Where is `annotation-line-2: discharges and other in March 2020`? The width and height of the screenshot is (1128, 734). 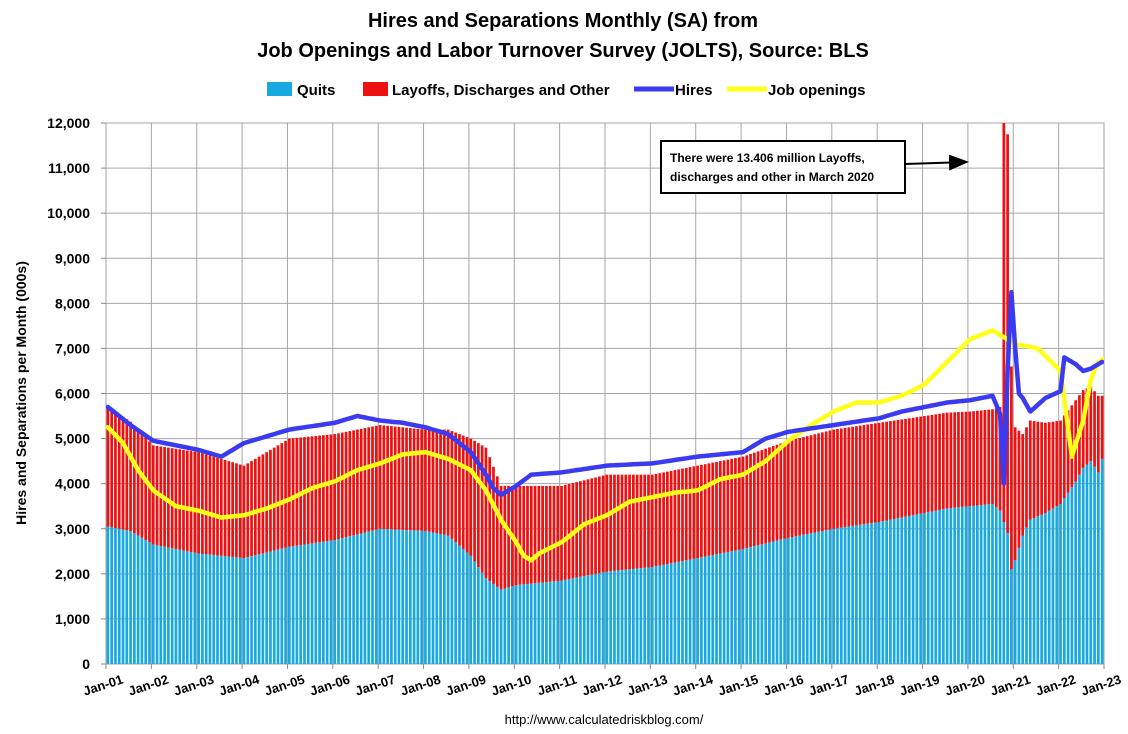 annotation-line-2: discharges and other in March 2020 is located at coordinates (772, 177).